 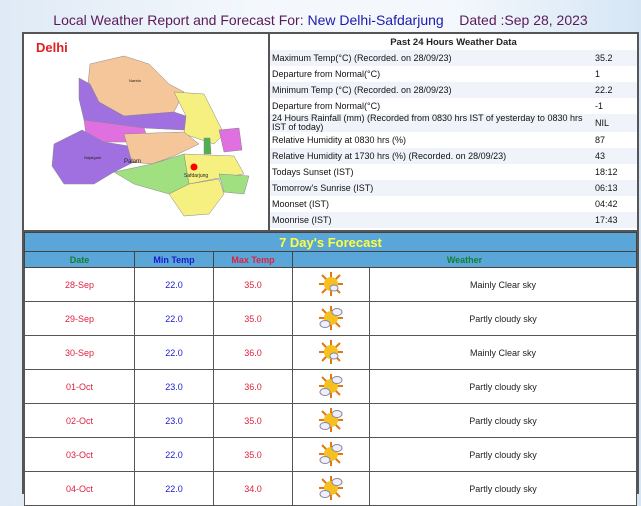 I want to click on col-weather: Weather, so click(x=464, y=259).